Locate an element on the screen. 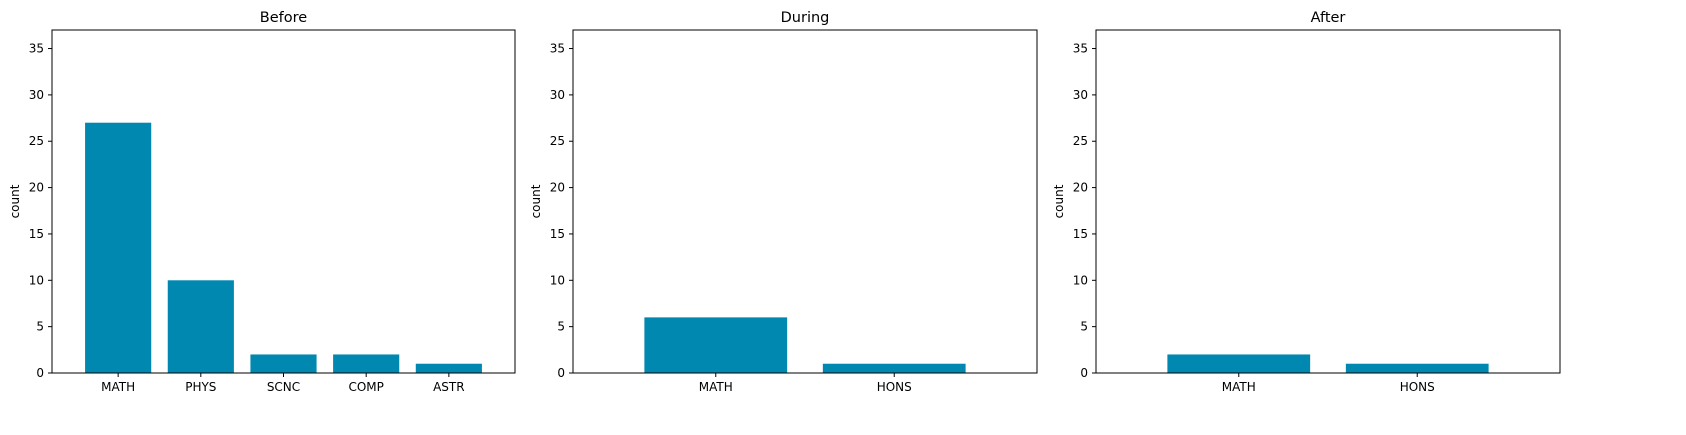 This screenshot has height=435, width=1686. x-tick-label: PHYS is located at coordinates (200, 387).